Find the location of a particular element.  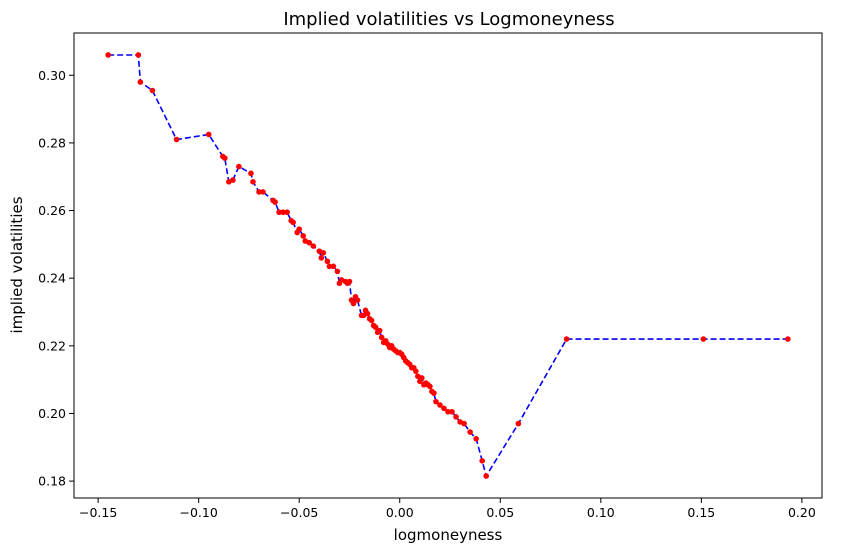

y-tick-label: 0.26 is located at coordinates (52, 210).